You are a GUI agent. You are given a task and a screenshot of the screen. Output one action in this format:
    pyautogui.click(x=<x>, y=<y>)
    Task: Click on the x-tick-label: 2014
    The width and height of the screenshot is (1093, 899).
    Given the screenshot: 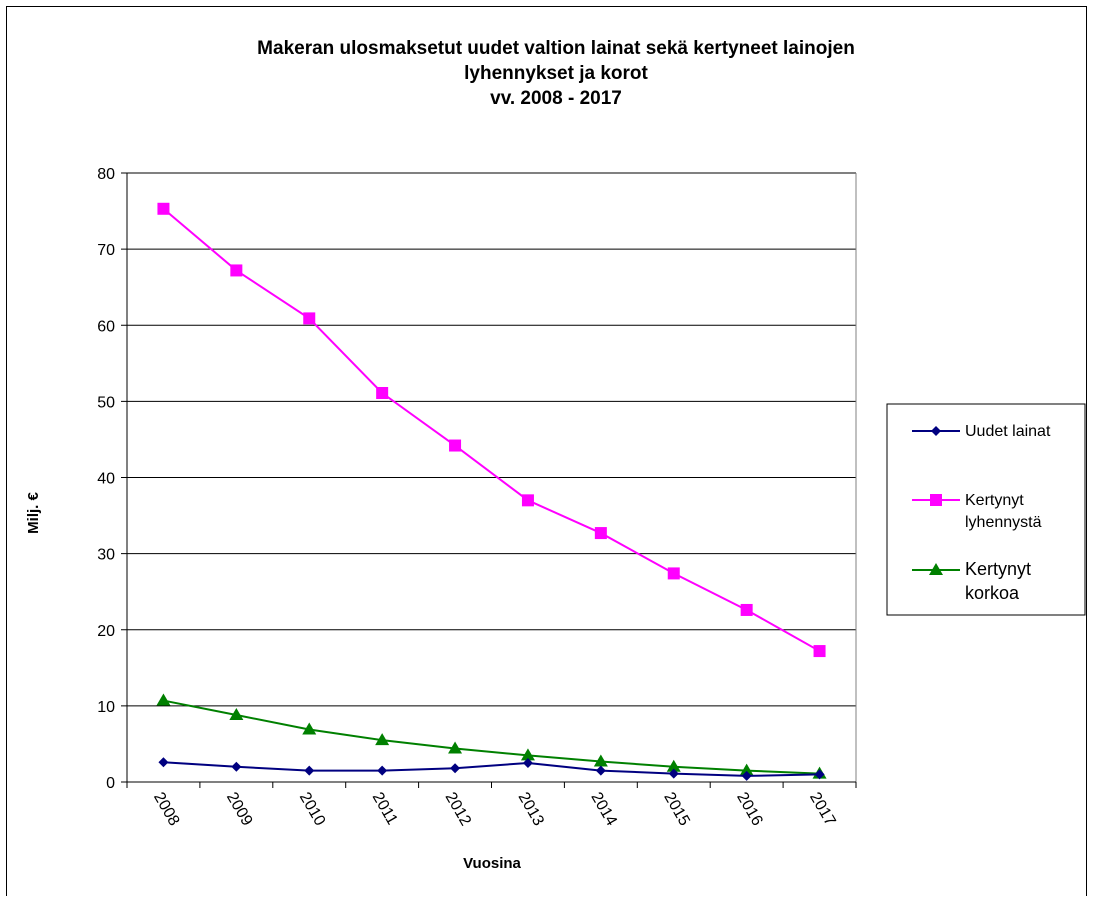 What is the action you would take?
    pyautogui.click(x=603, y=809)
    